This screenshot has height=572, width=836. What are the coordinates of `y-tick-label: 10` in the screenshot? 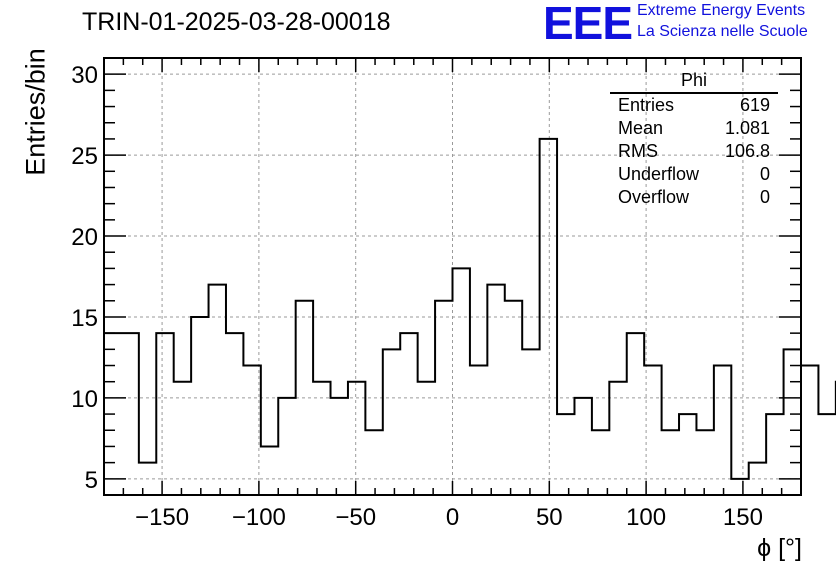 It's located at (84, 399).